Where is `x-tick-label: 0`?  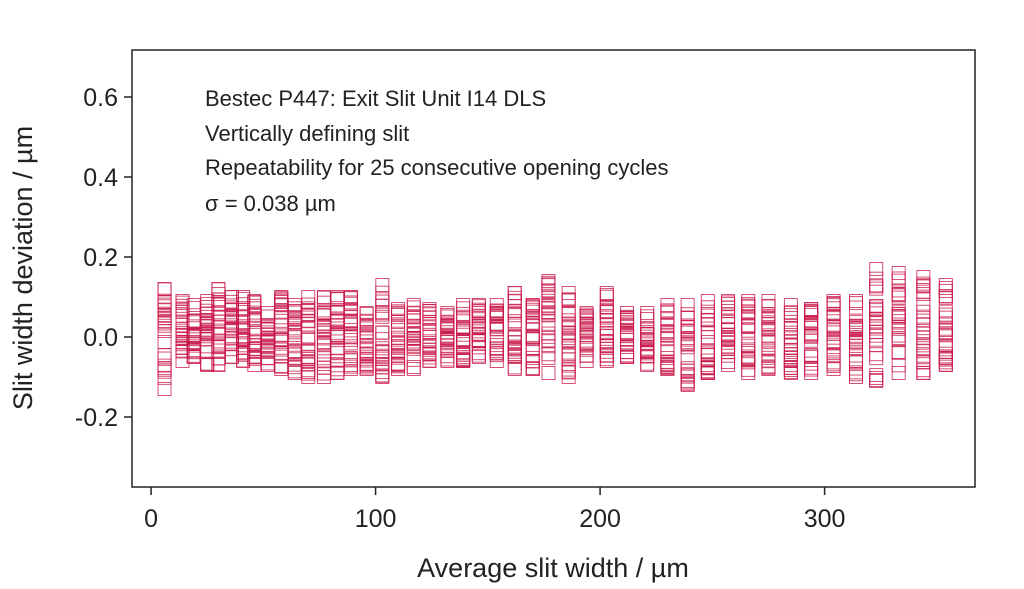 x-tick-label: 0 is located at coordinates (151, 519).